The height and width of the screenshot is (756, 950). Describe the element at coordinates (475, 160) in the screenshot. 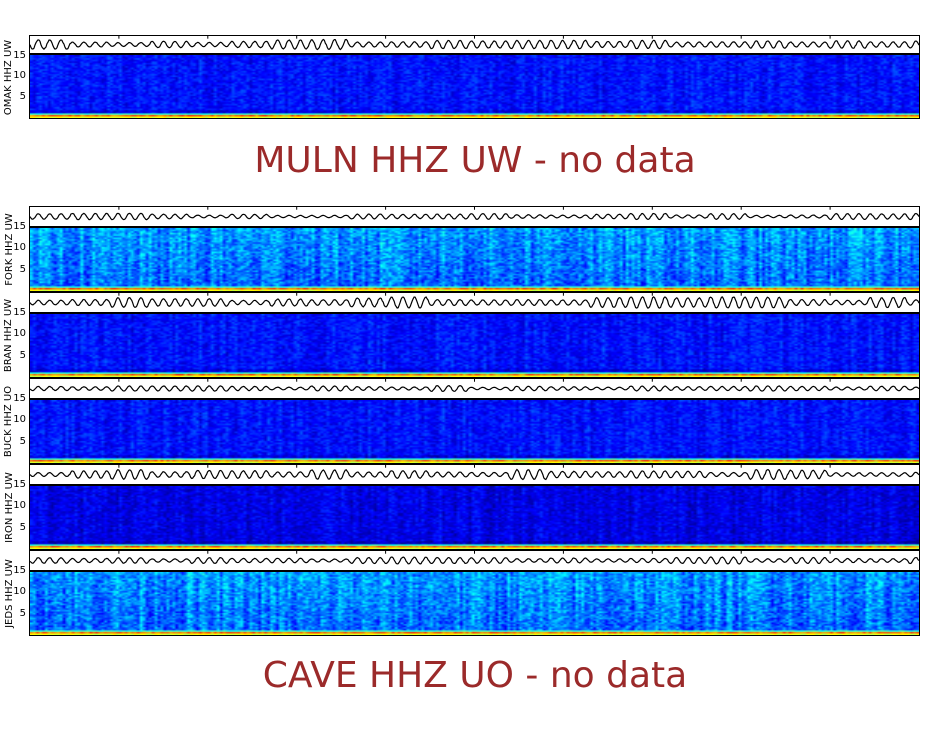

I see `nodata-message: MULN HHZ UW - no data` at that location.